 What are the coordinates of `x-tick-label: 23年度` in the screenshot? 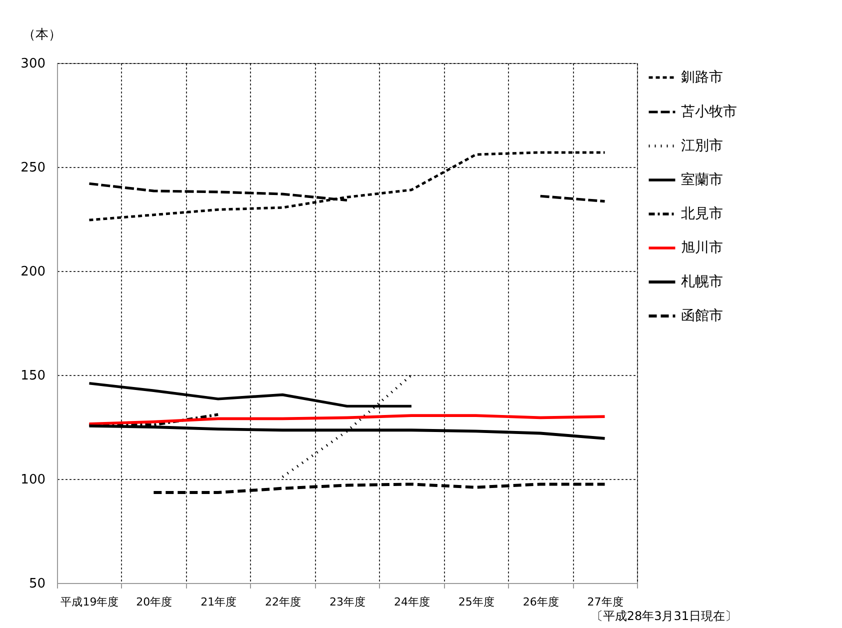 It's located at (348, 602).